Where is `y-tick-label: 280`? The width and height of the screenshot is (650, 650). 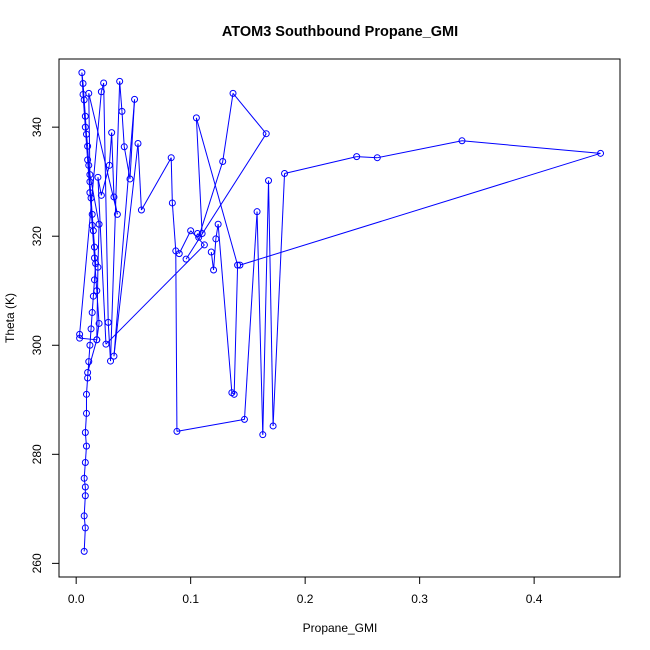 y-tick-label: 280 is located at coordinates (37, 454).